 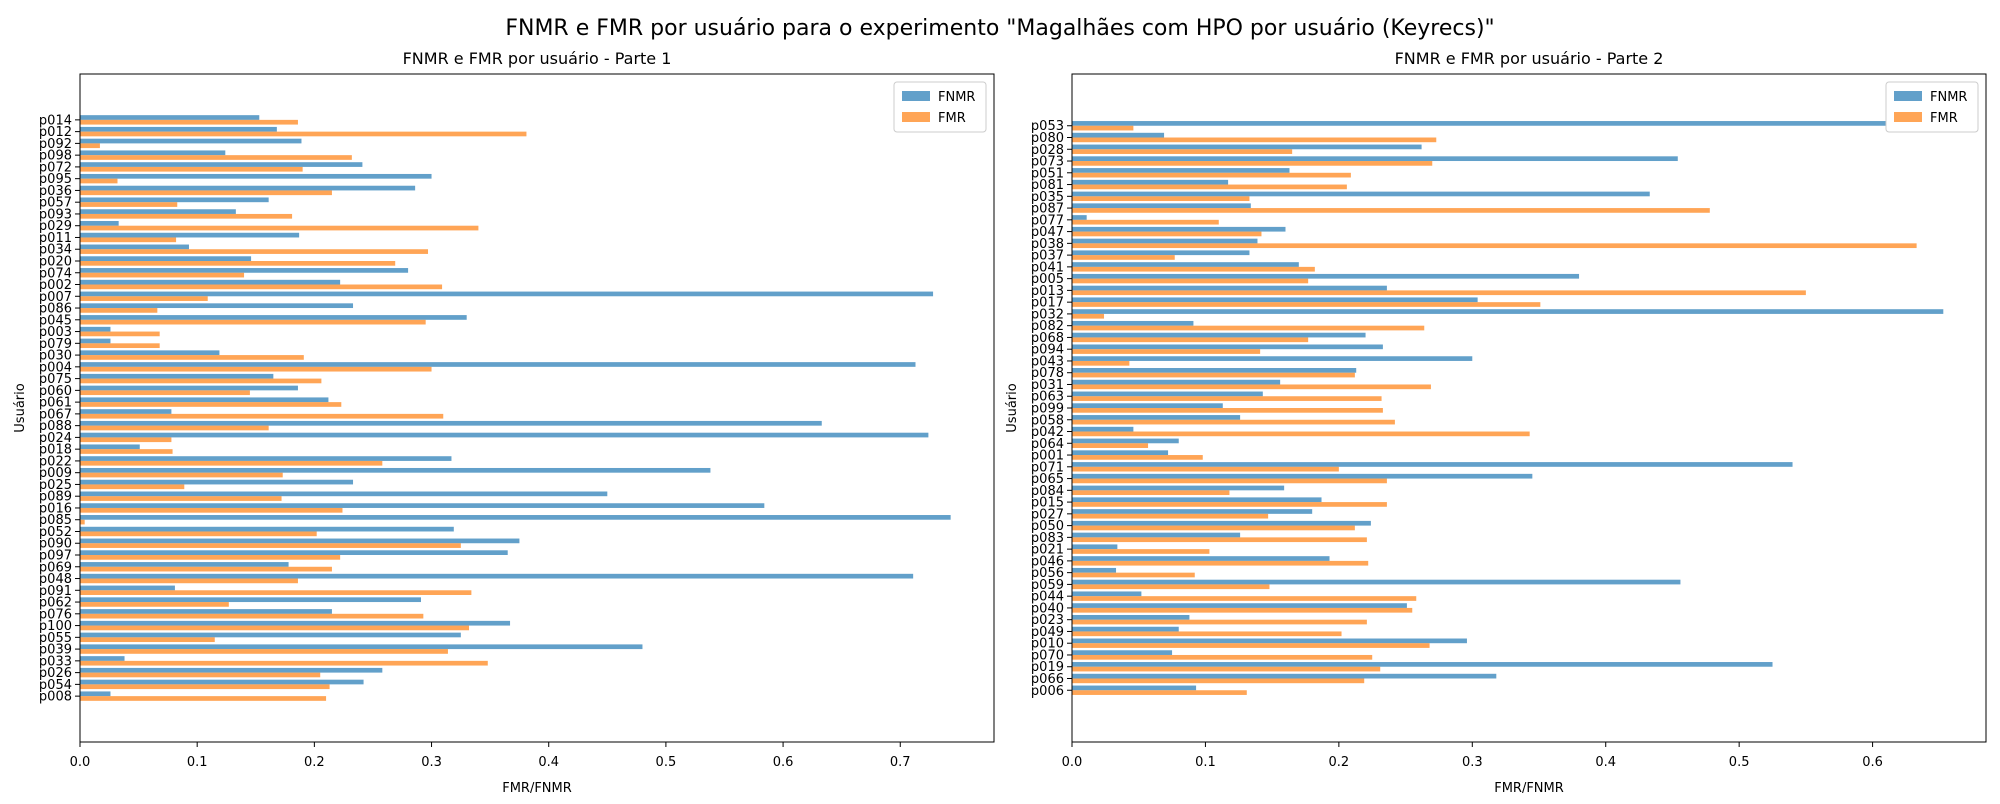 I want to click on y-tick-label: p044, so click(x=1047, y=597).